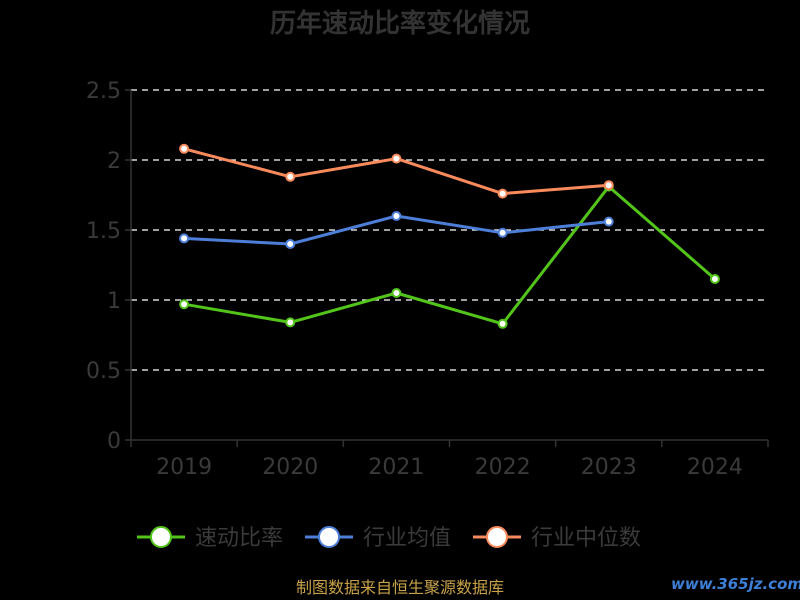 The height and width of the screenshot is (600, 800). I want to click on x-tick-label: 2023, so click(609, 467).